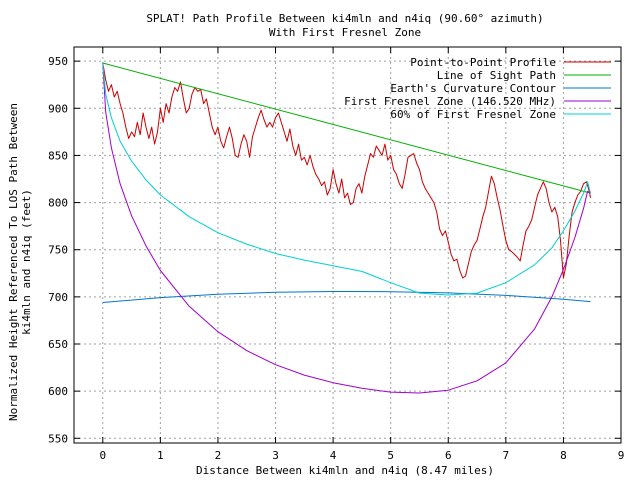 Image resolution: width=640 pixels, height=484 pixels. Describe the element at coordinates (473, 88) in the screenshot. I see `legend-label-3: Earth's Curvature Contour` at that location.